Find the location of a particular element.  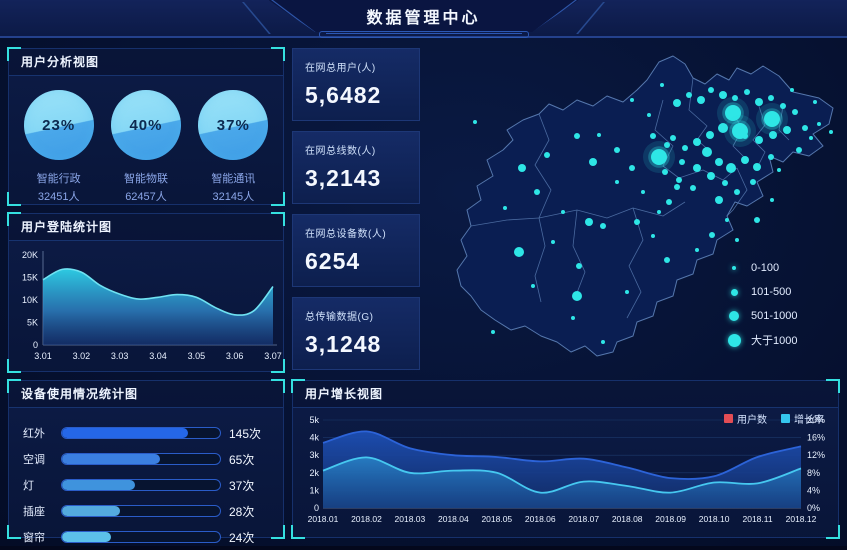

svg-text: 3.01 is located at coordinates (43, 356).